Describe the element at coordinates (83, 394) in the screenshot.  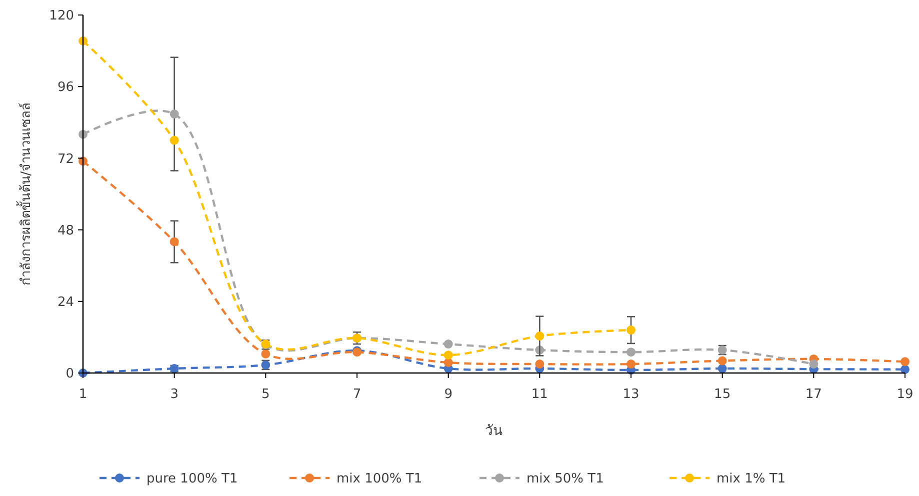
I see `x-tick-label: 1` at that location.